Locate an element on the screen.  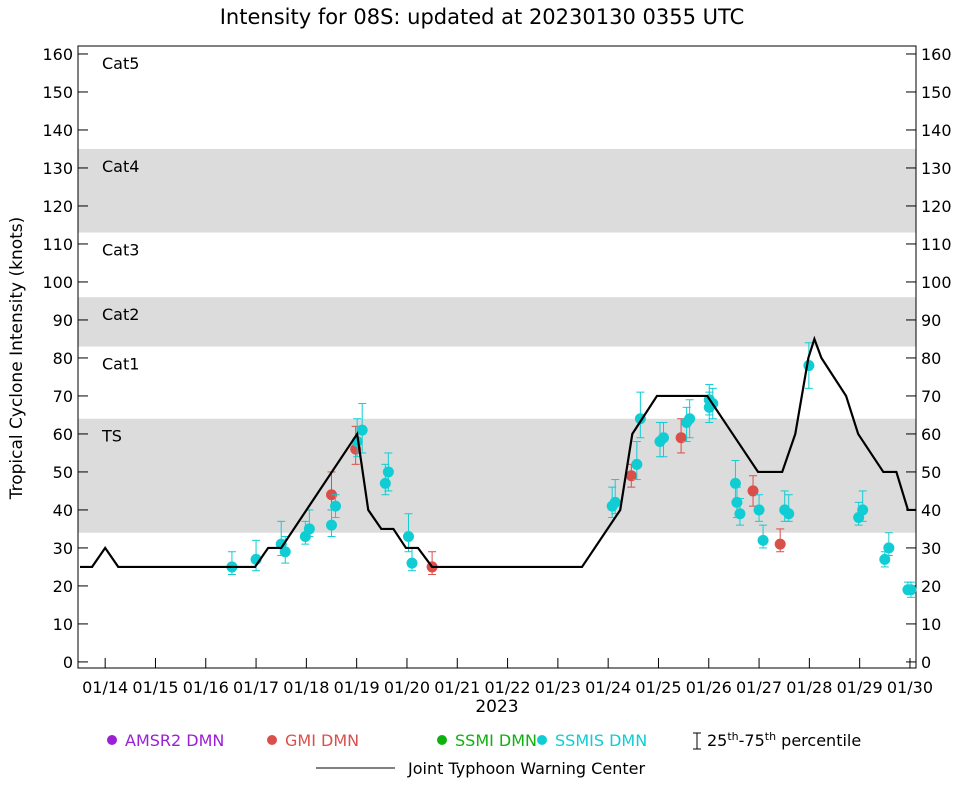
band-label: Cat2 is located at coordinates (120, 314).